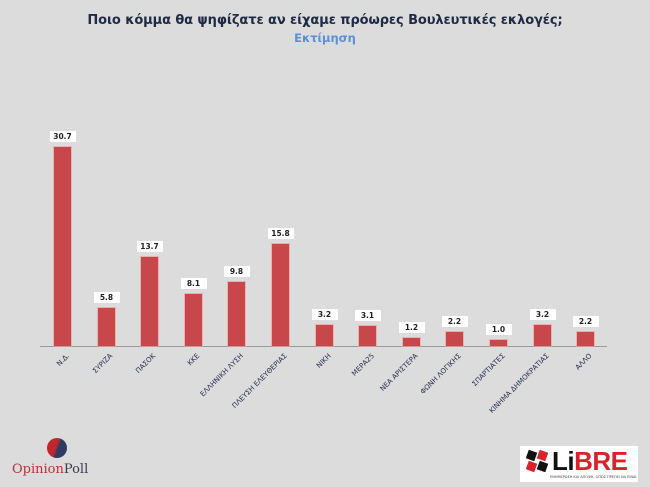 The width and height of the screenshot is (650, 487). What do you see at coordinates (236, 271) in the screenshot?
I see `value-label: 9.8` at bounding box center [236, 271].